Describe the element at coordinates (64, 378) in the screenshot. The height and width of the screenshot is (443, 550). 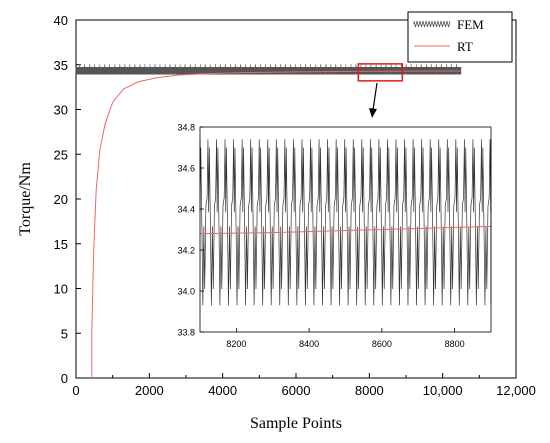
I see `y-tick-label: 0` at that location.